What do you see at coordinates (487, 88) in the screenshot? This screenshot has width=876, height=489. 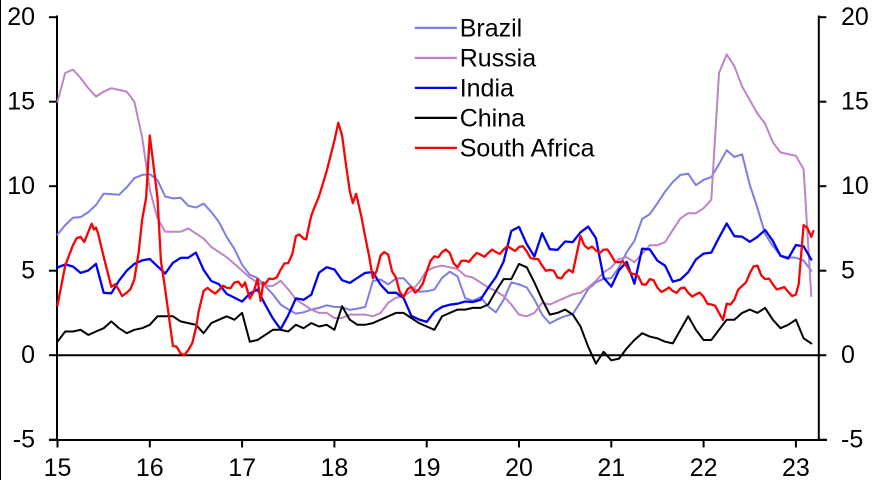 I see `svg-text: India` at bounding box center [487, 88].